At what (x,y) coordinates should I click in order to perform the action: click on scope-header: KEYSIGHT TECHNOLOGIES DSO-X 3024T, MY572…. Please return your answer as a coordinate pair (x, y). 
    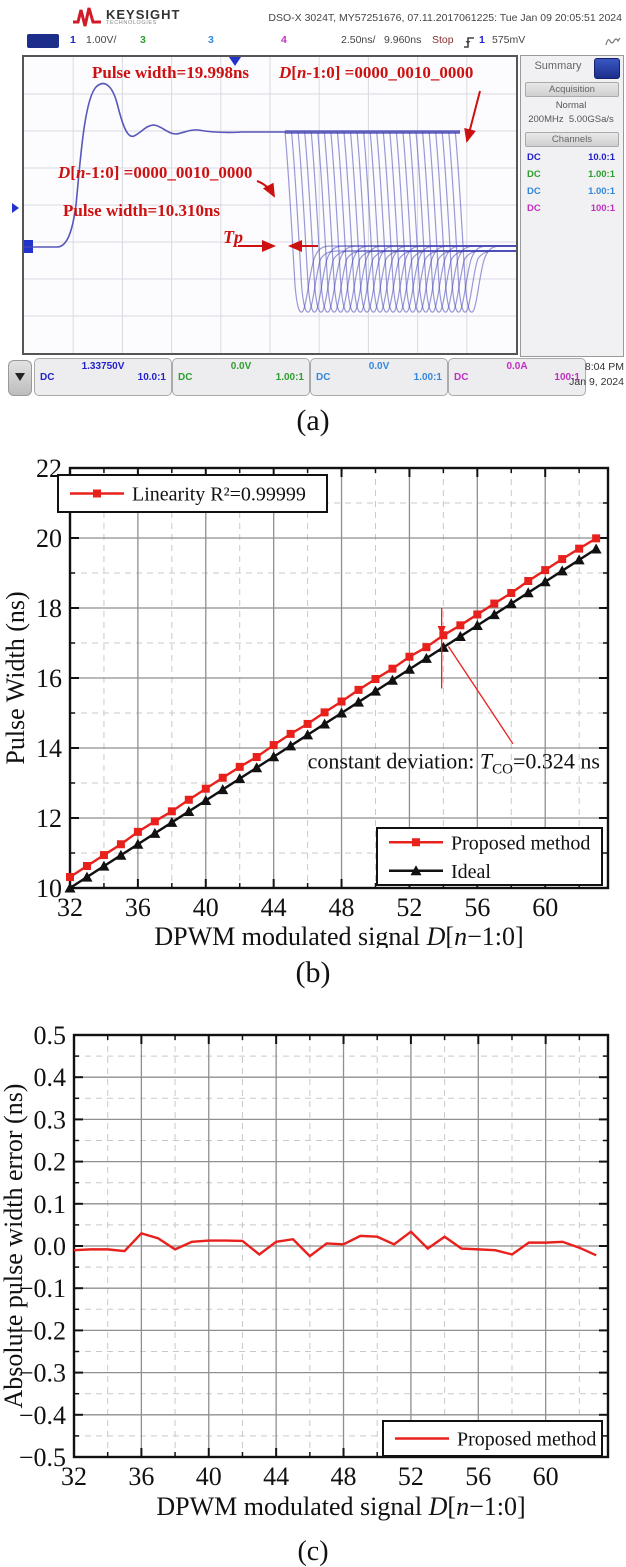
    Looking at the image, I should click on (313, 19).